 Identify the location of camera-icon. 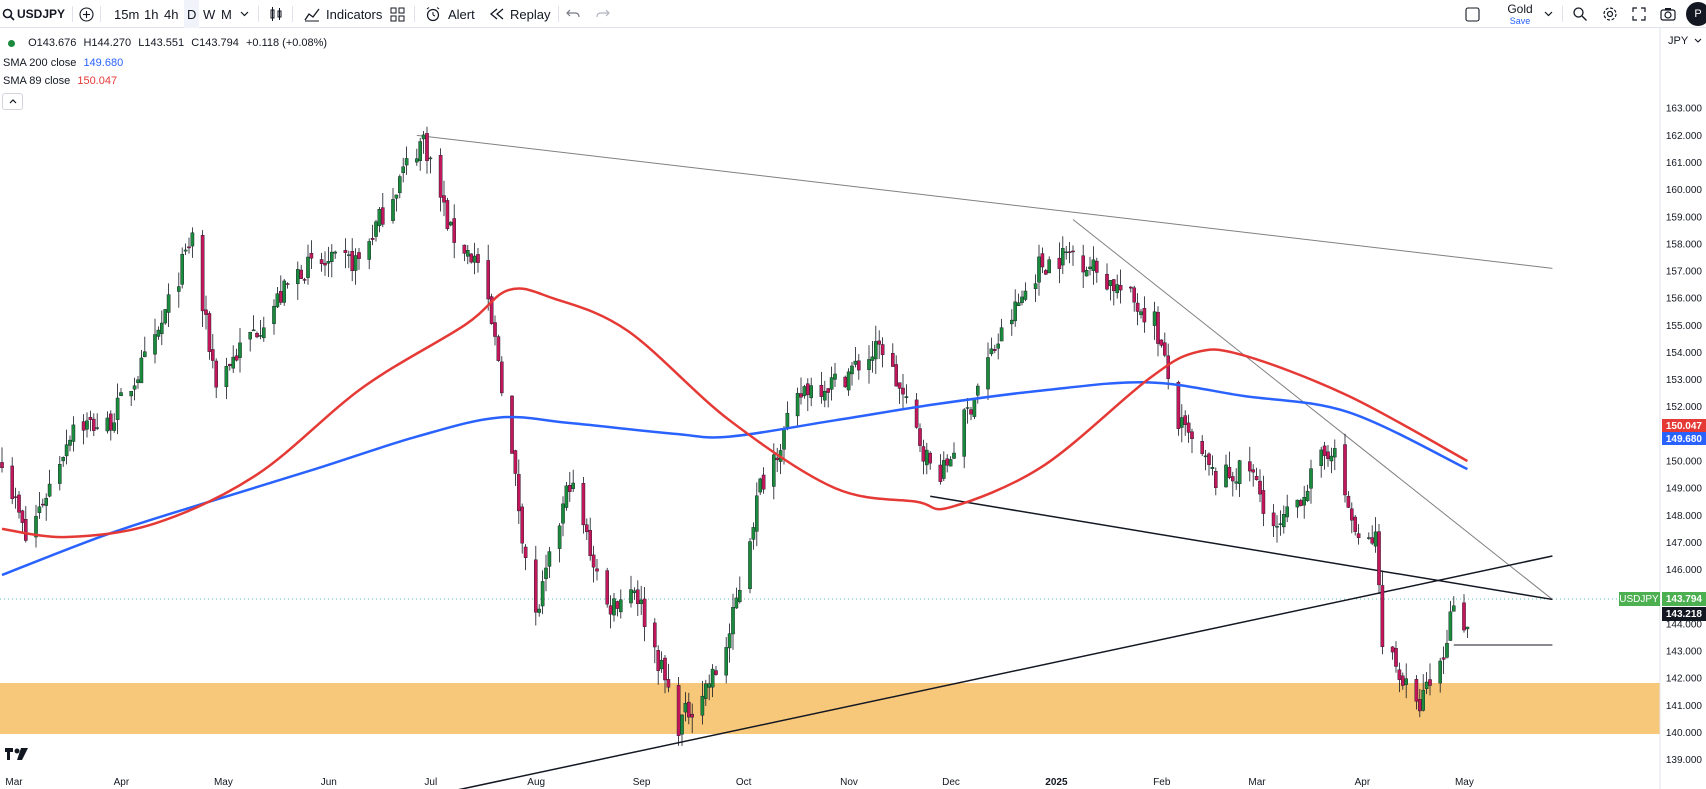
(1668, 14).